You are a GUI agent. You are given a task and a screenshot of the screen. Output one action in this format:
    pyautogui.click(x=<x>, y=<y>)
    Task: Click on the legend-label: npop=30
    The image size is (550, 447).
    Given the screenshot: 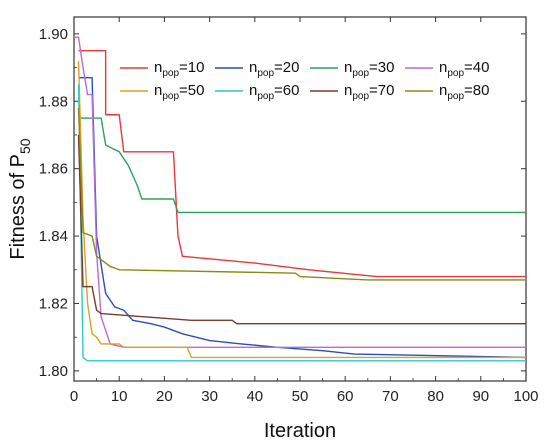 What is the action you would take?
    pyautogui.click(x=369, y=69)
    